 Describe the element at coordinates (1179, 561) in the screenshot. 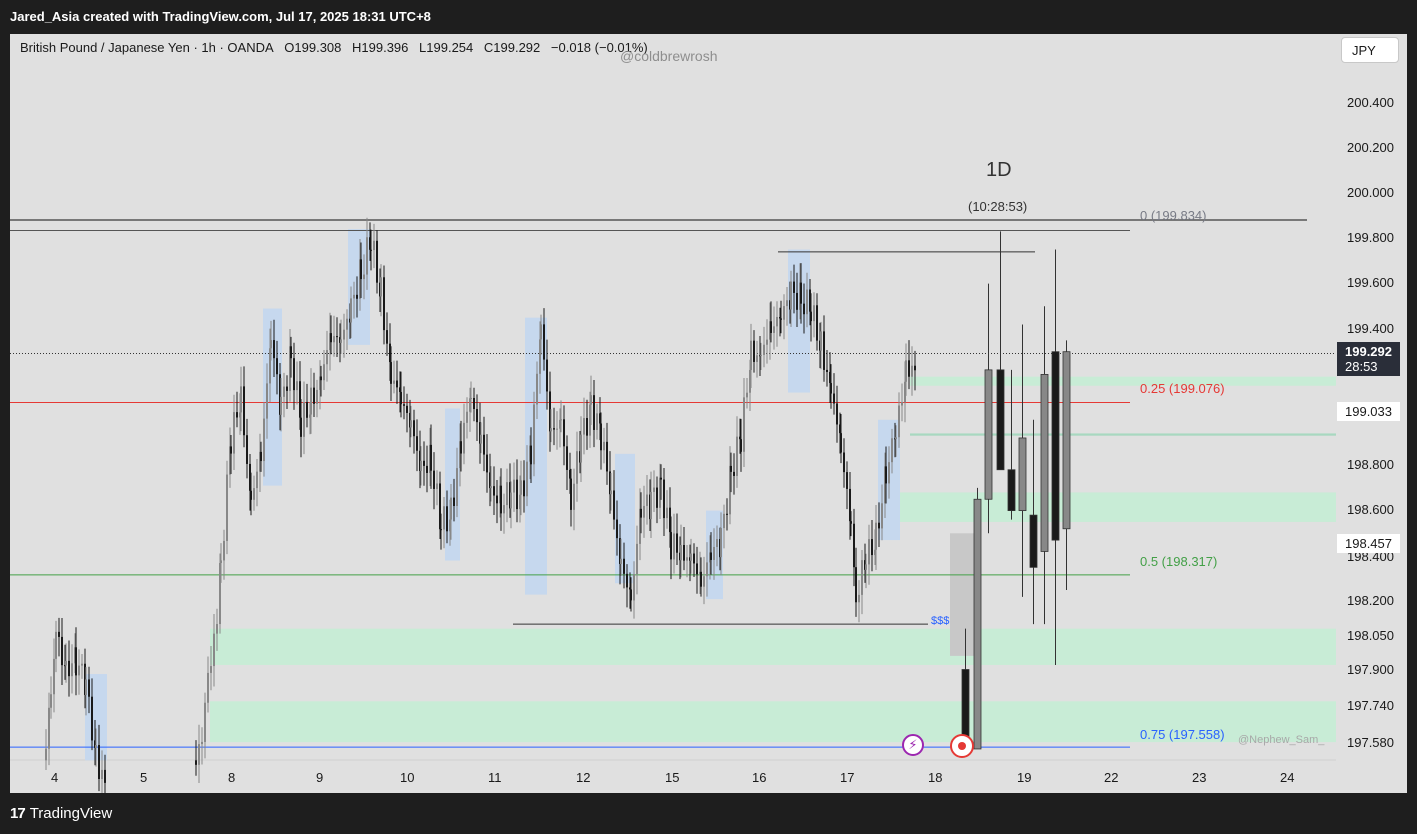

I see `fib-label-05: 0.5 (198.317)` at that location.